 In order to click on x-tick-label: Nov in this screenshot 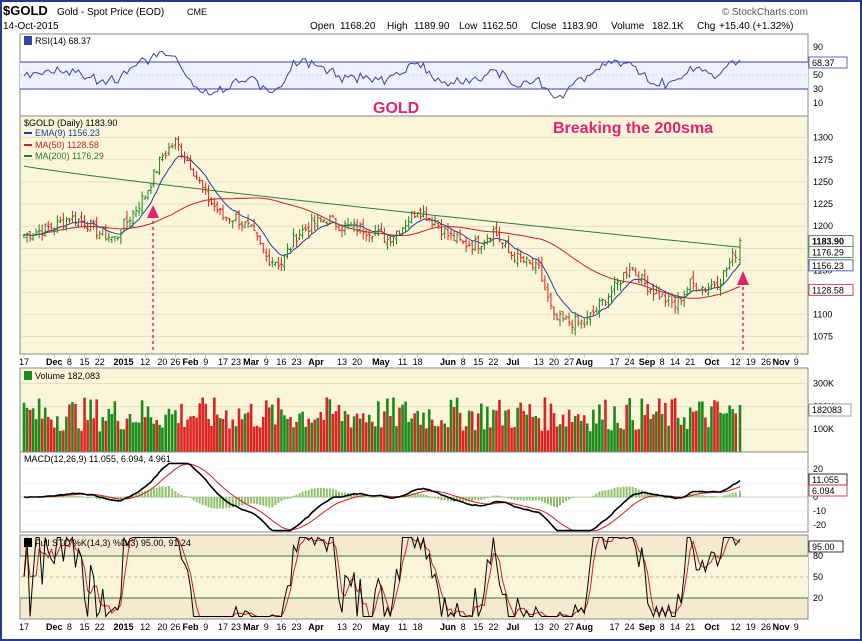, I will do `click(781, 627)`.